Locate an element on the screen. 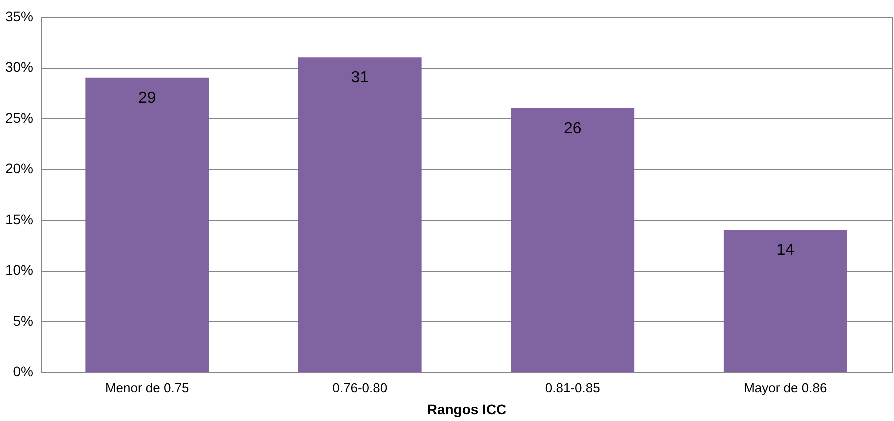 This screenshot has height=421, width=894. data-label: 26 is located at coordinates (573, 129).